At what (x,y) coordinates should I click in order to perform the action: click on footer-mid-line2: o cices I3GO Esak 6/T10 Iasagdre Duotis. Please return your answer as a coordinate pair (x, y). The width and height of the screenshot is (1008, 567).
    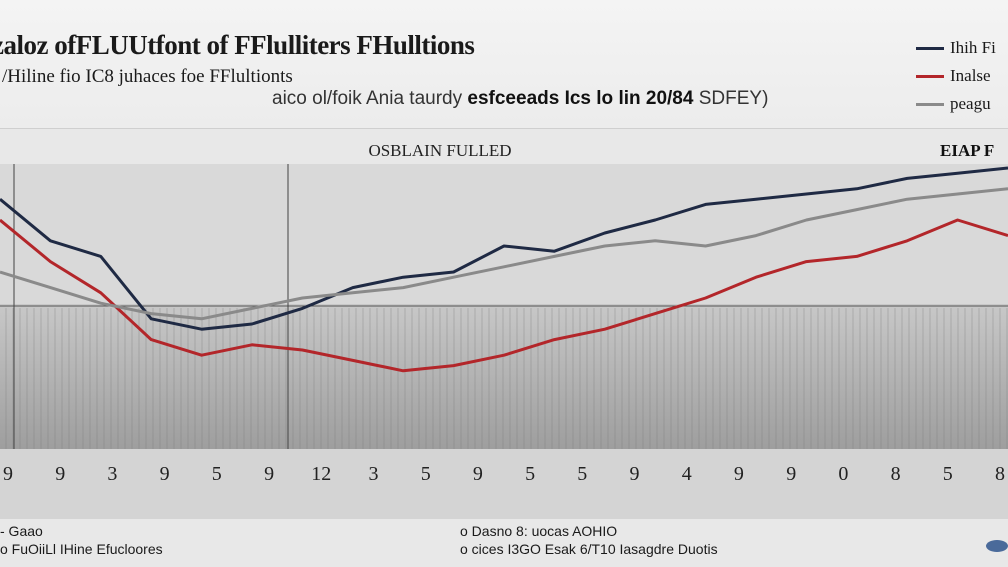
    Looking at the image, I should click on (589, 549).